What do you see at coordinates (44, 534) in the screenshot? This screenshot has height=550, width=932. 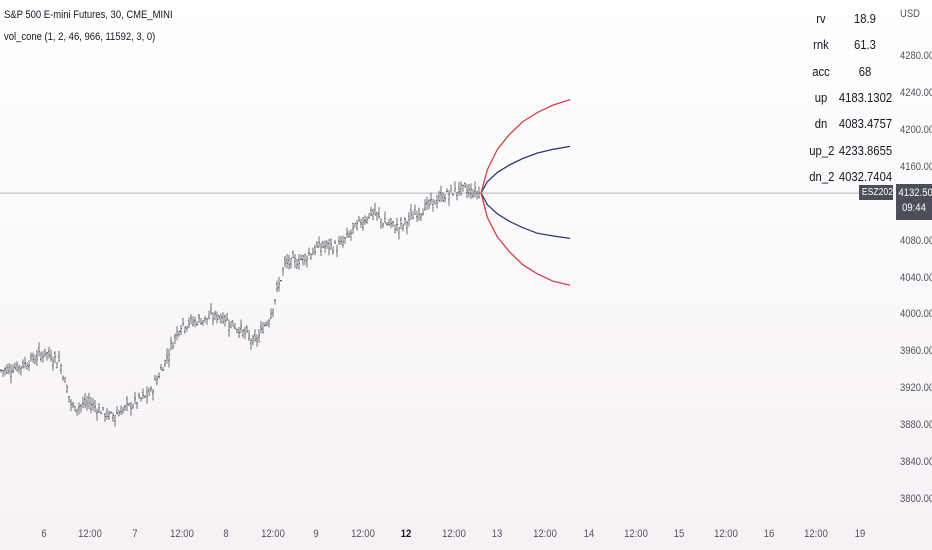 I see `time-tick-label: 6` at bounding box center [44, 534].